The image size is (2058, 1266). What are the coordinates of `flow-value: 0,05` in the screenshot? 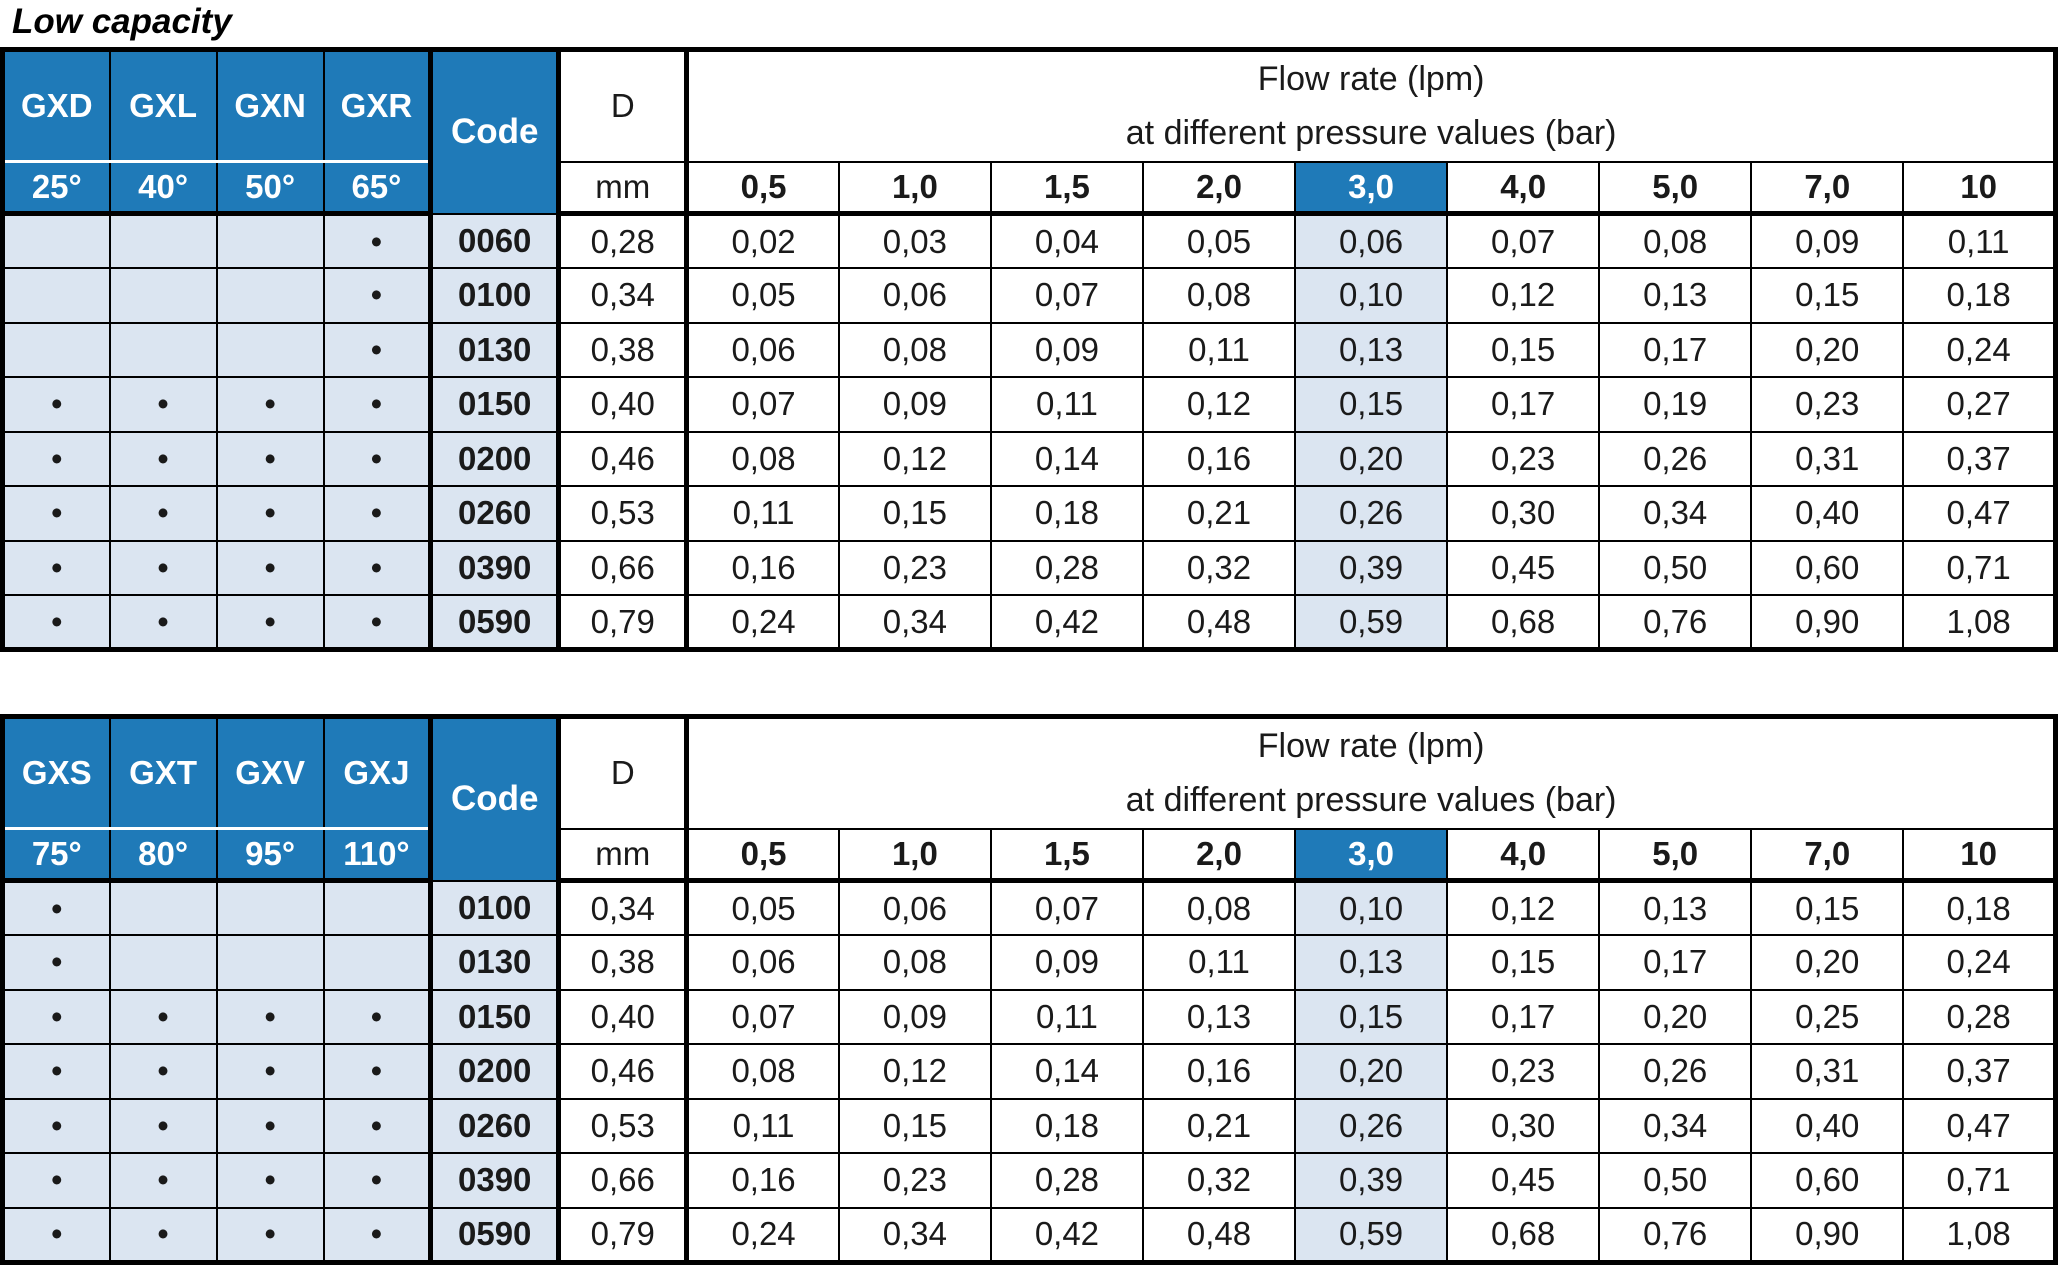 It's located at (1219, 240).